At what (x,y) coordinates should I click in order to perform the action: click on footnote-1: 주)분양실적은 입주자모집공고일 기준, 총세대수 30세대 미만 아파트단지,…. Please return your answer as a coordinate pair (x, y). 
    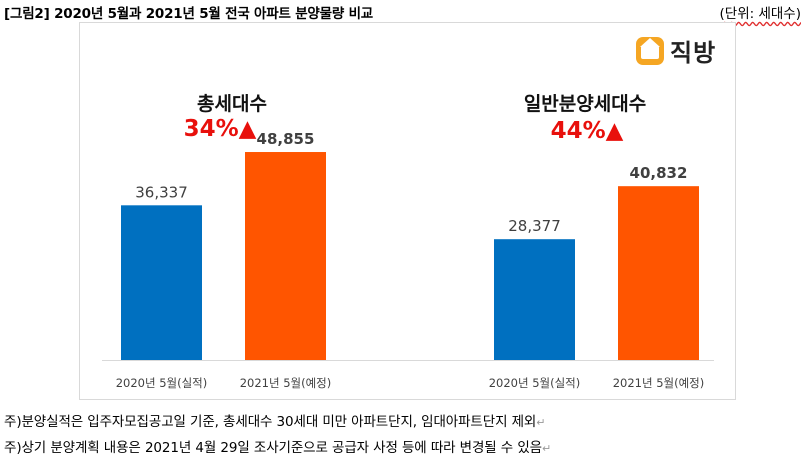
    Looking at the image, I should click on (275, 422).